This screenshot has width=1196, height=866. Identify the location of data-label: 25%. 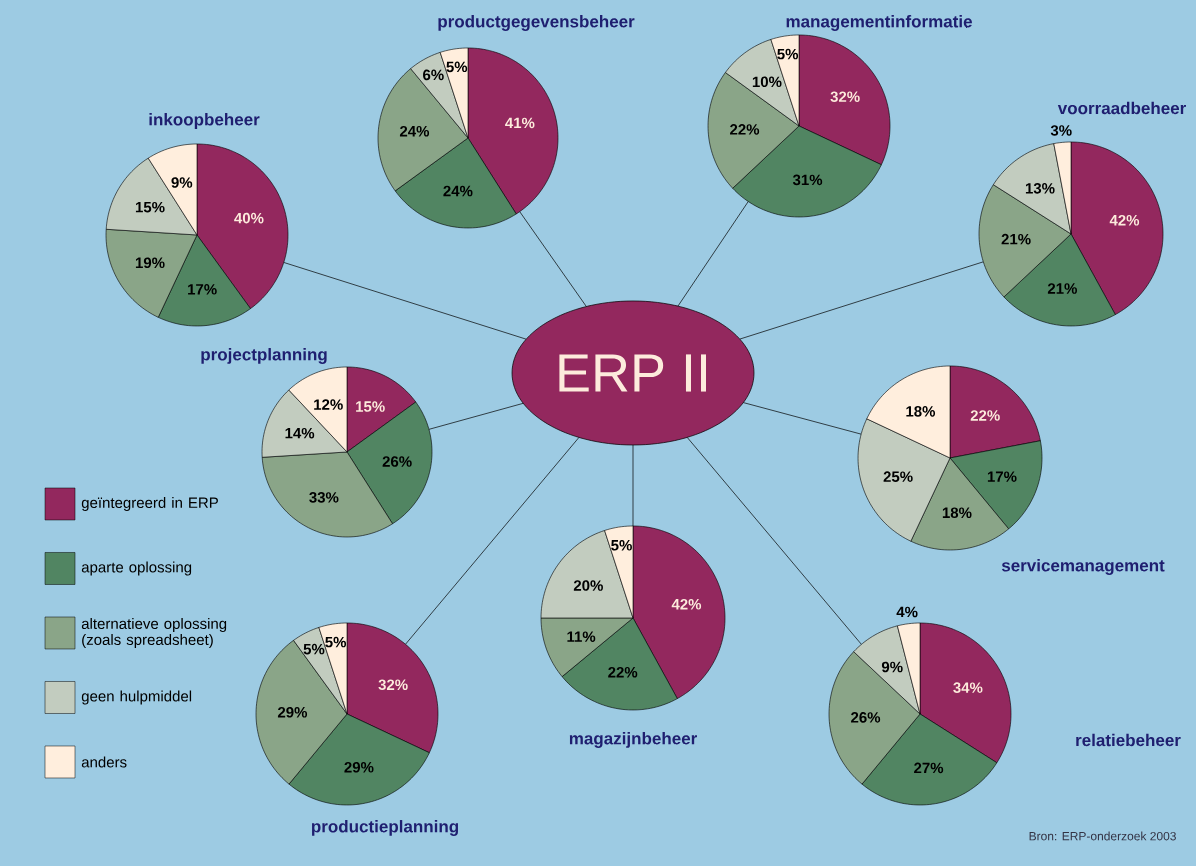
(898, 476).